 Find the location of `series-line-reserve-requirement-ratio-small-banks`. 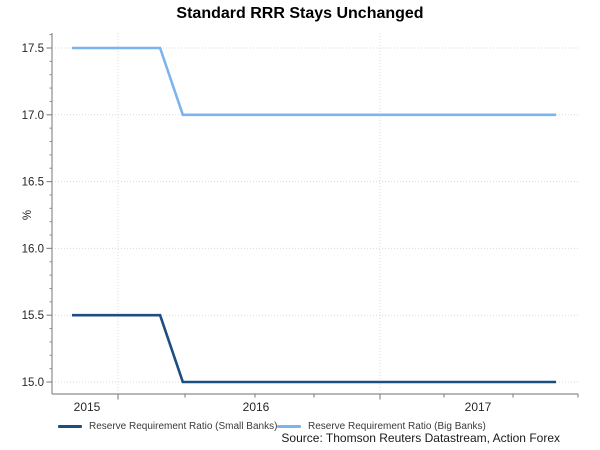

series-line-reserve-requirement-ratio-small-banks is located at coordinates (314, 348).